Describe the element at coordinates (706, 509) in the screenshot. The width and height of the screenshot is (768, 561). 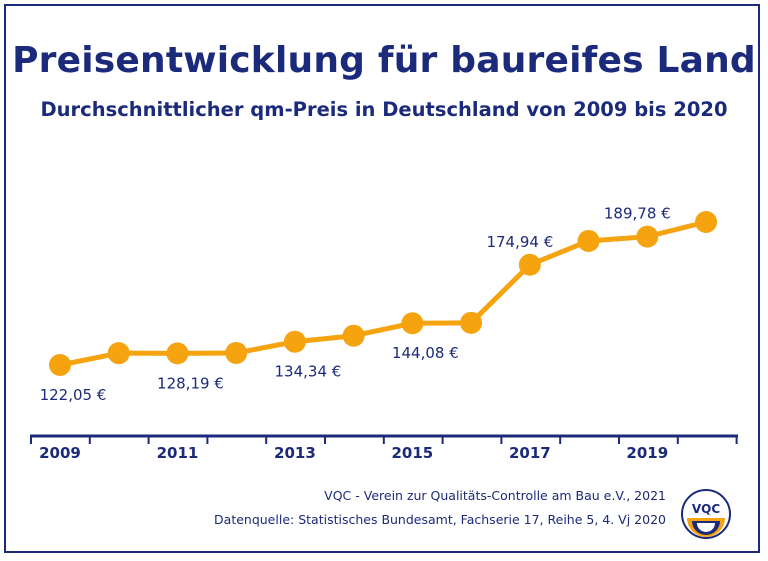
I see `logo-text: VQC` at that location.